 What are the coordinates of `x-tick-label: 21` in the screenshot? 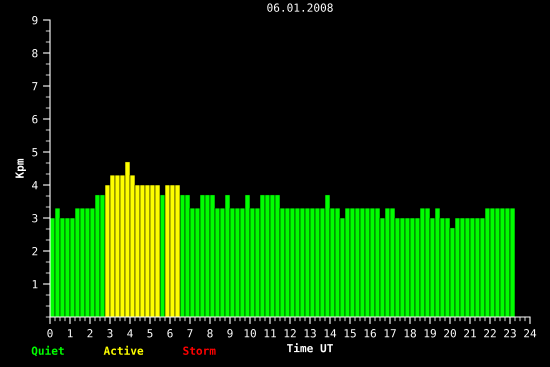 It's located at (470, 333).